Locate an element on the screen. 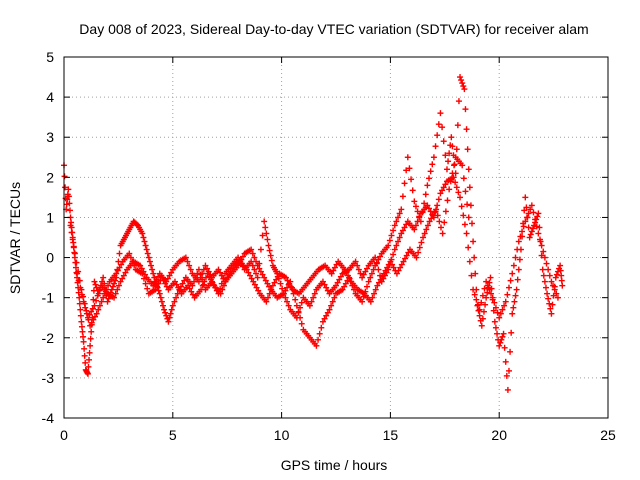 This screenshot has width=640, height=480. y-tick-label: 1 is located at coordinates (50, 217).